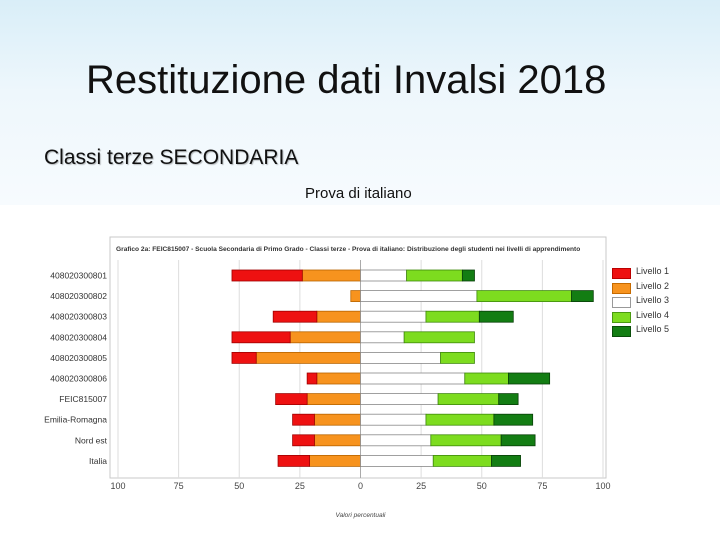 The image size is (720, 540). Describe the element at coordinates (78, 358) in the screenshot. I see `category-label: 408020300805` at that location.